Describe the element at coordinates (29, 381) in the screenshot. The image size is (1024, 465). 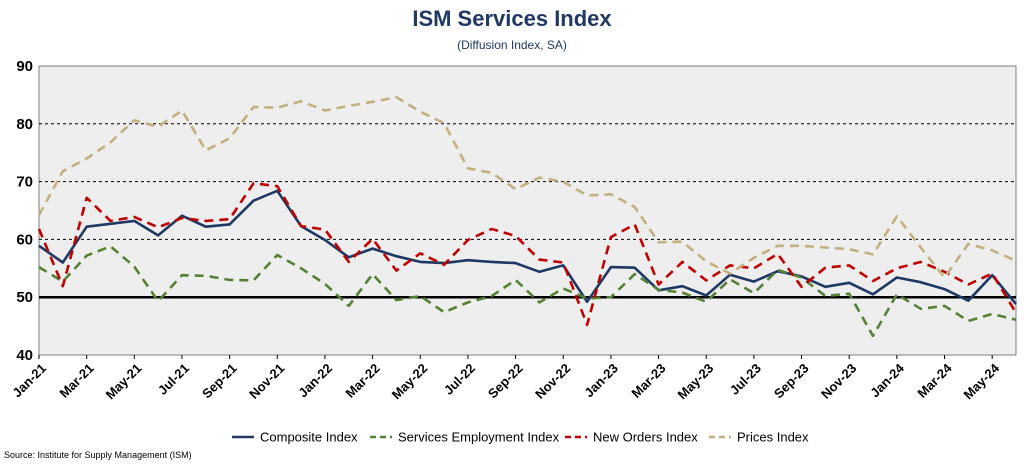
I see `x-tick-label: Jan-21` at that location.